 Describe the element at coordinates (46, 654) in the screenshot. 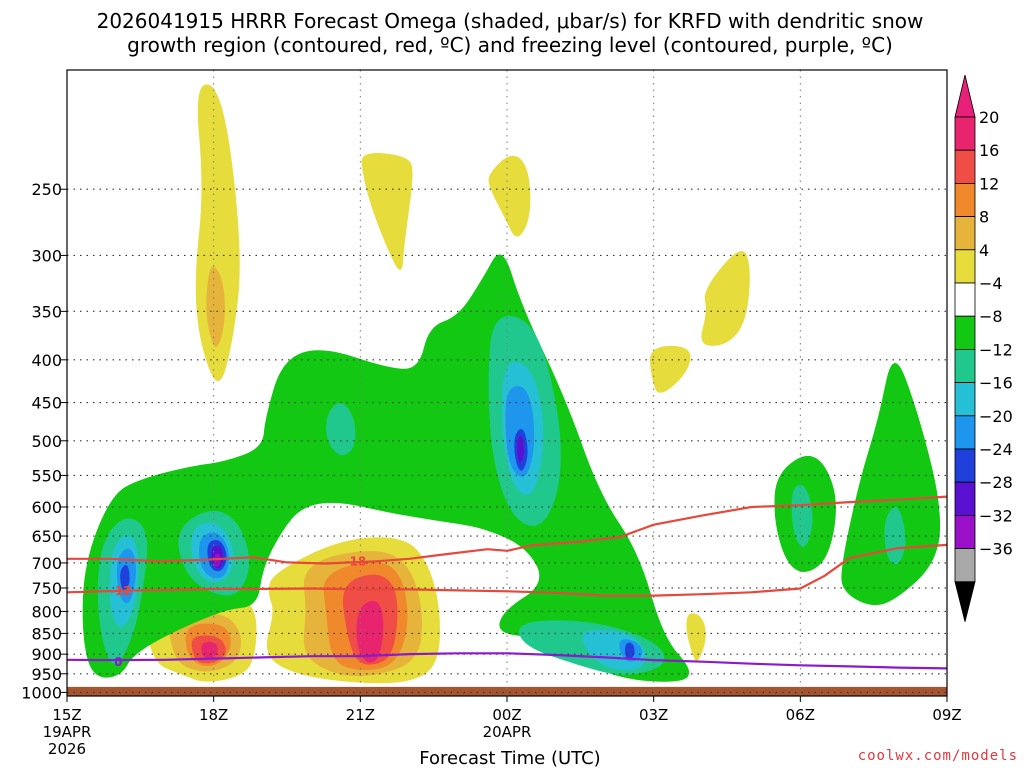

I see `y-tick-label-900: 900` at that location.